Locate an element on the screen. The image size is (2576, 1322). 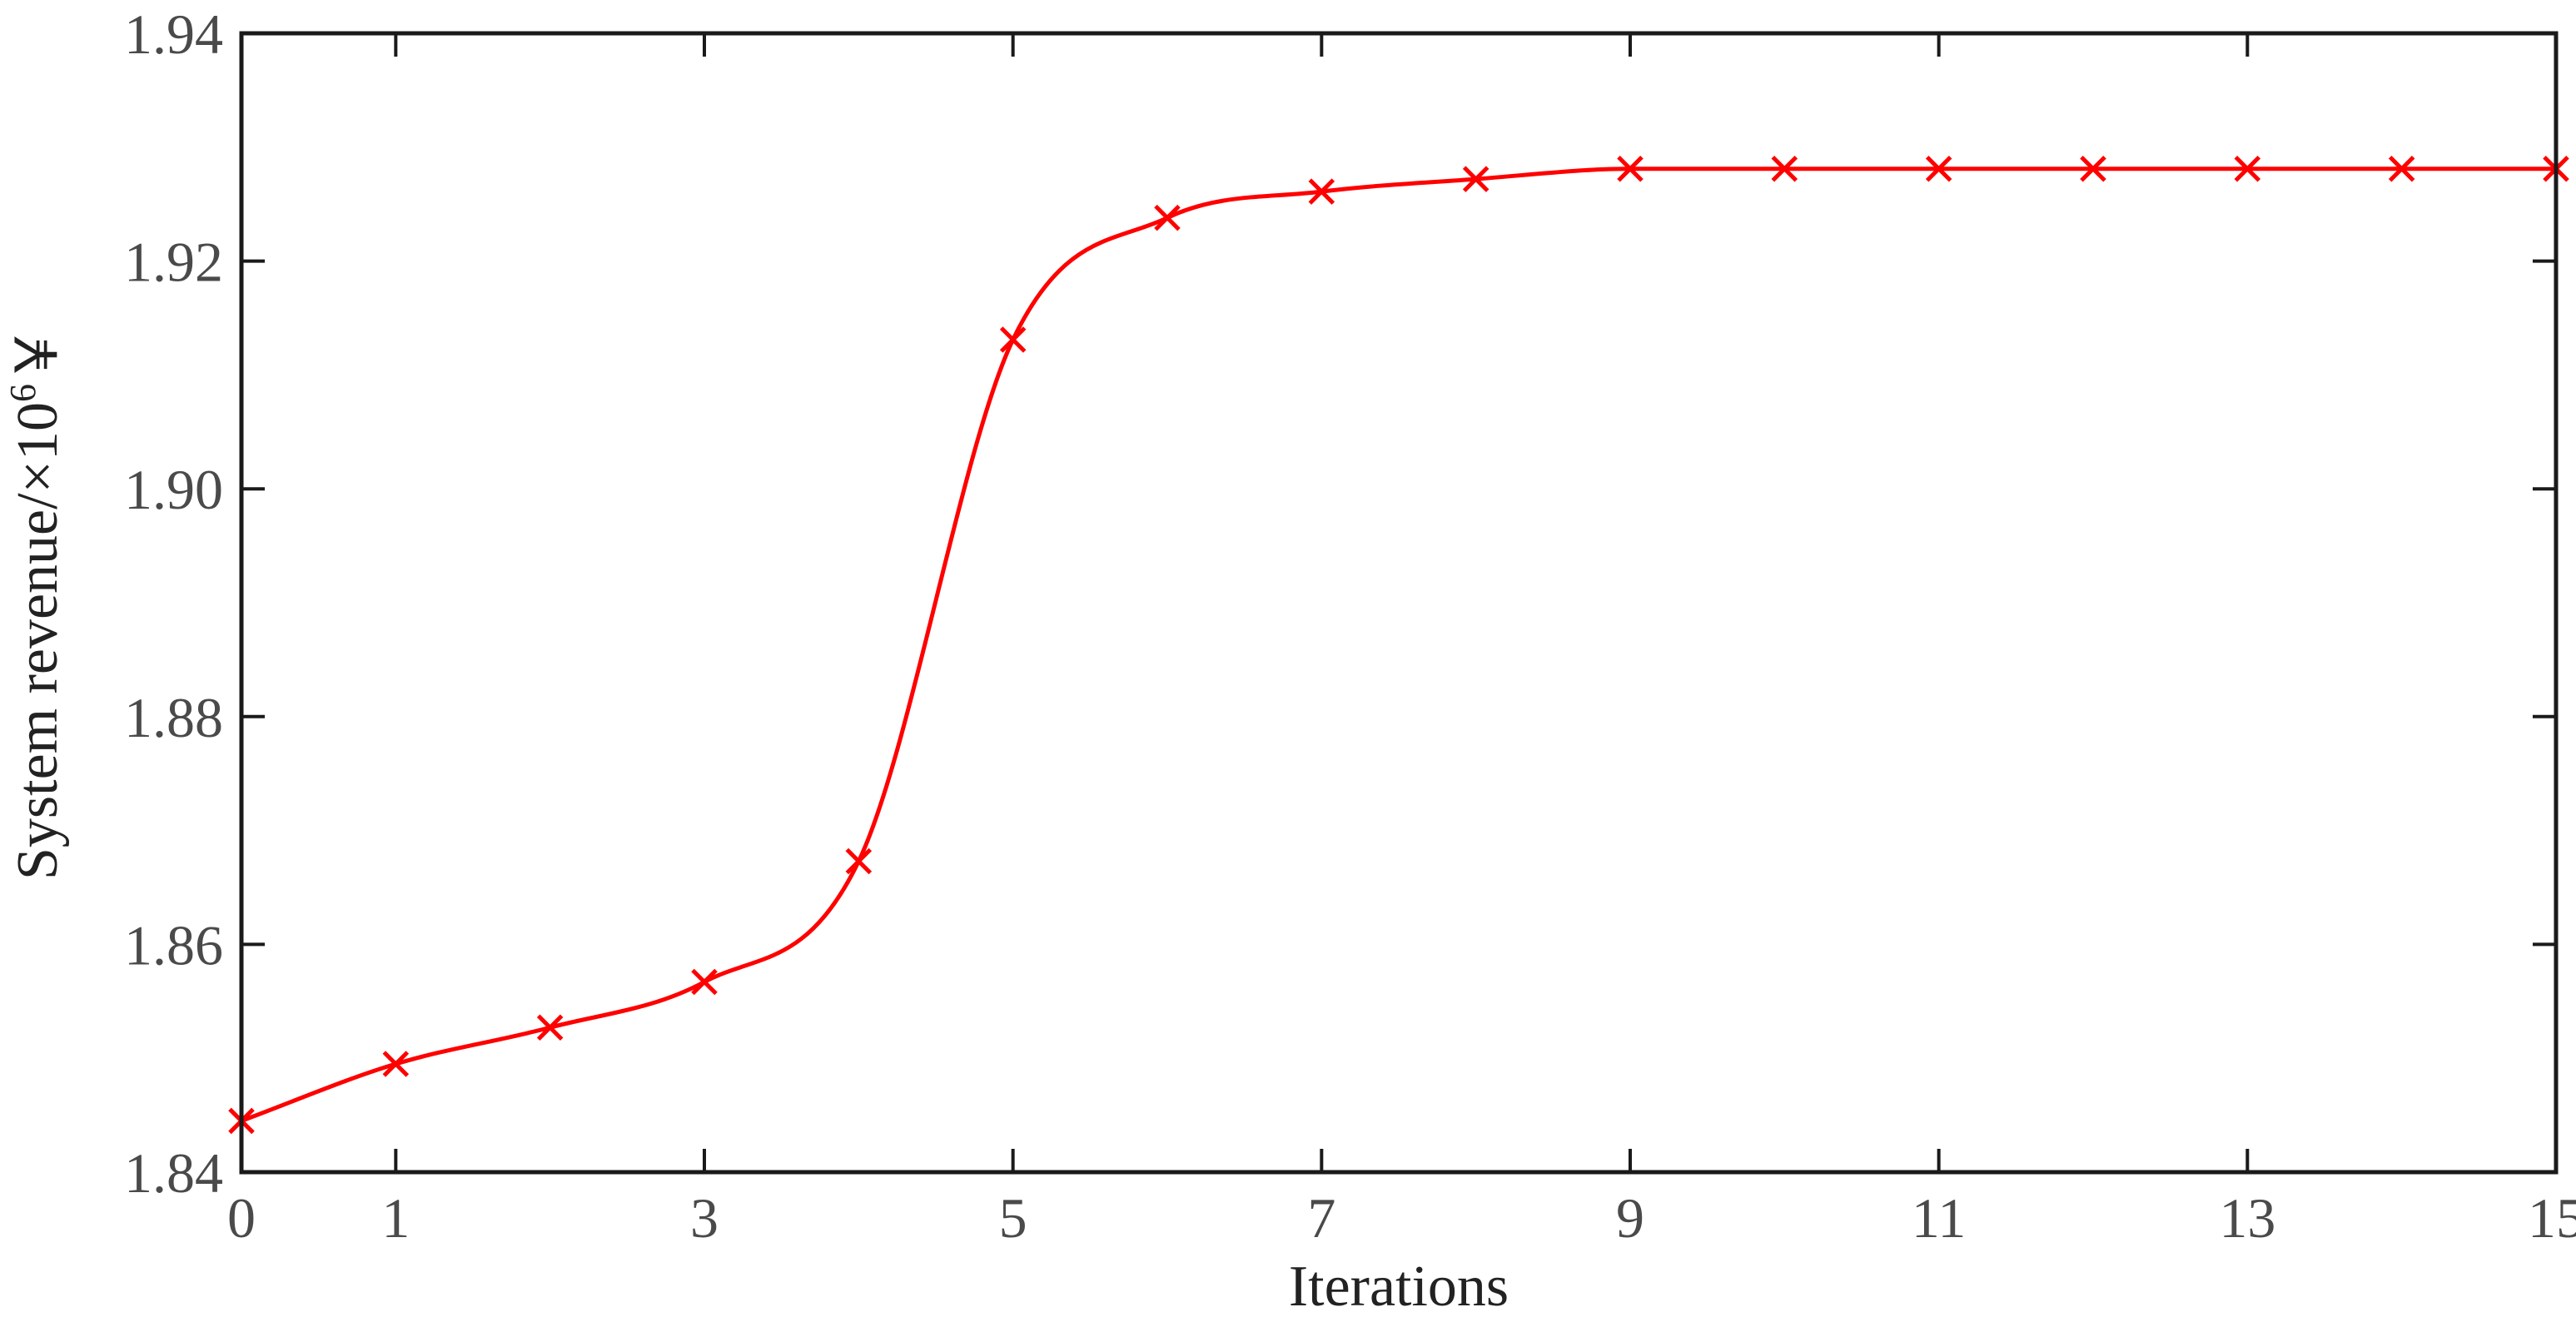
y-tick-label: 1.84 is located at coordinates (173, 1173).